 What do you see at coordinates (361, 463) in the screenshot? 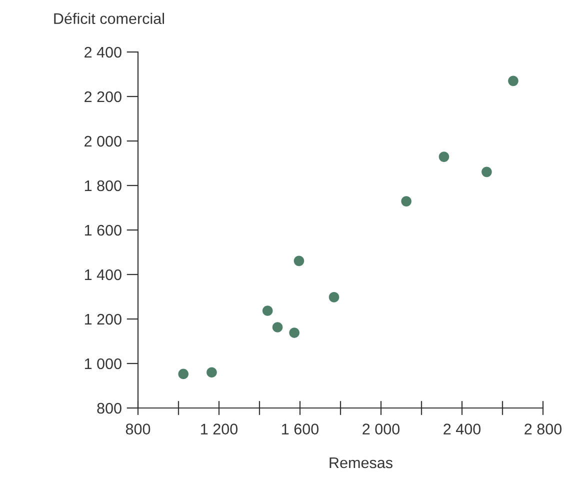
I see `x-axis-title: Remesas` at bounding box center [361, 463].